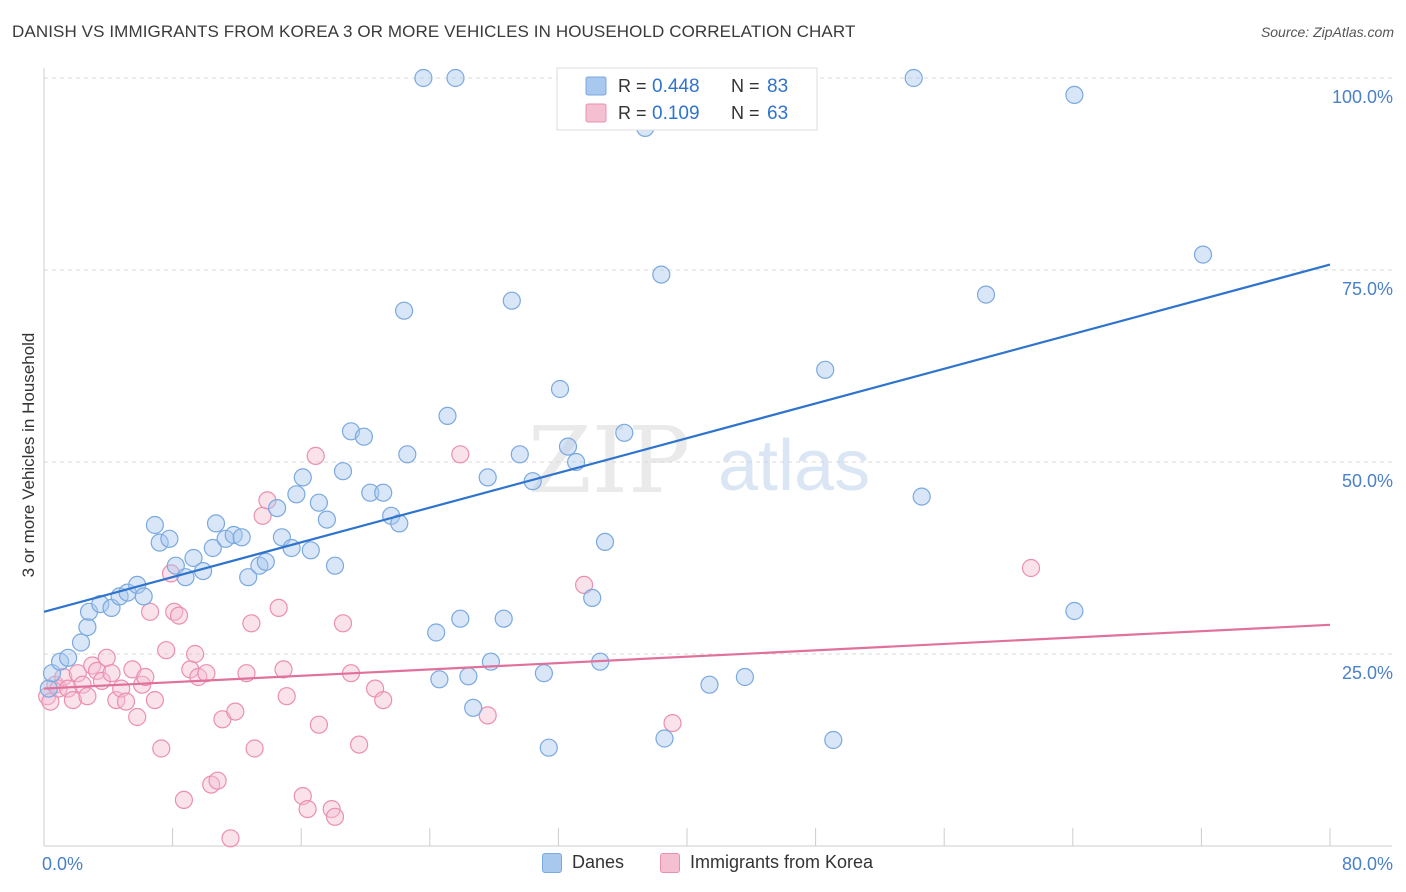  I want to click on x-tick-label: 0.0%, so click(62, 864).